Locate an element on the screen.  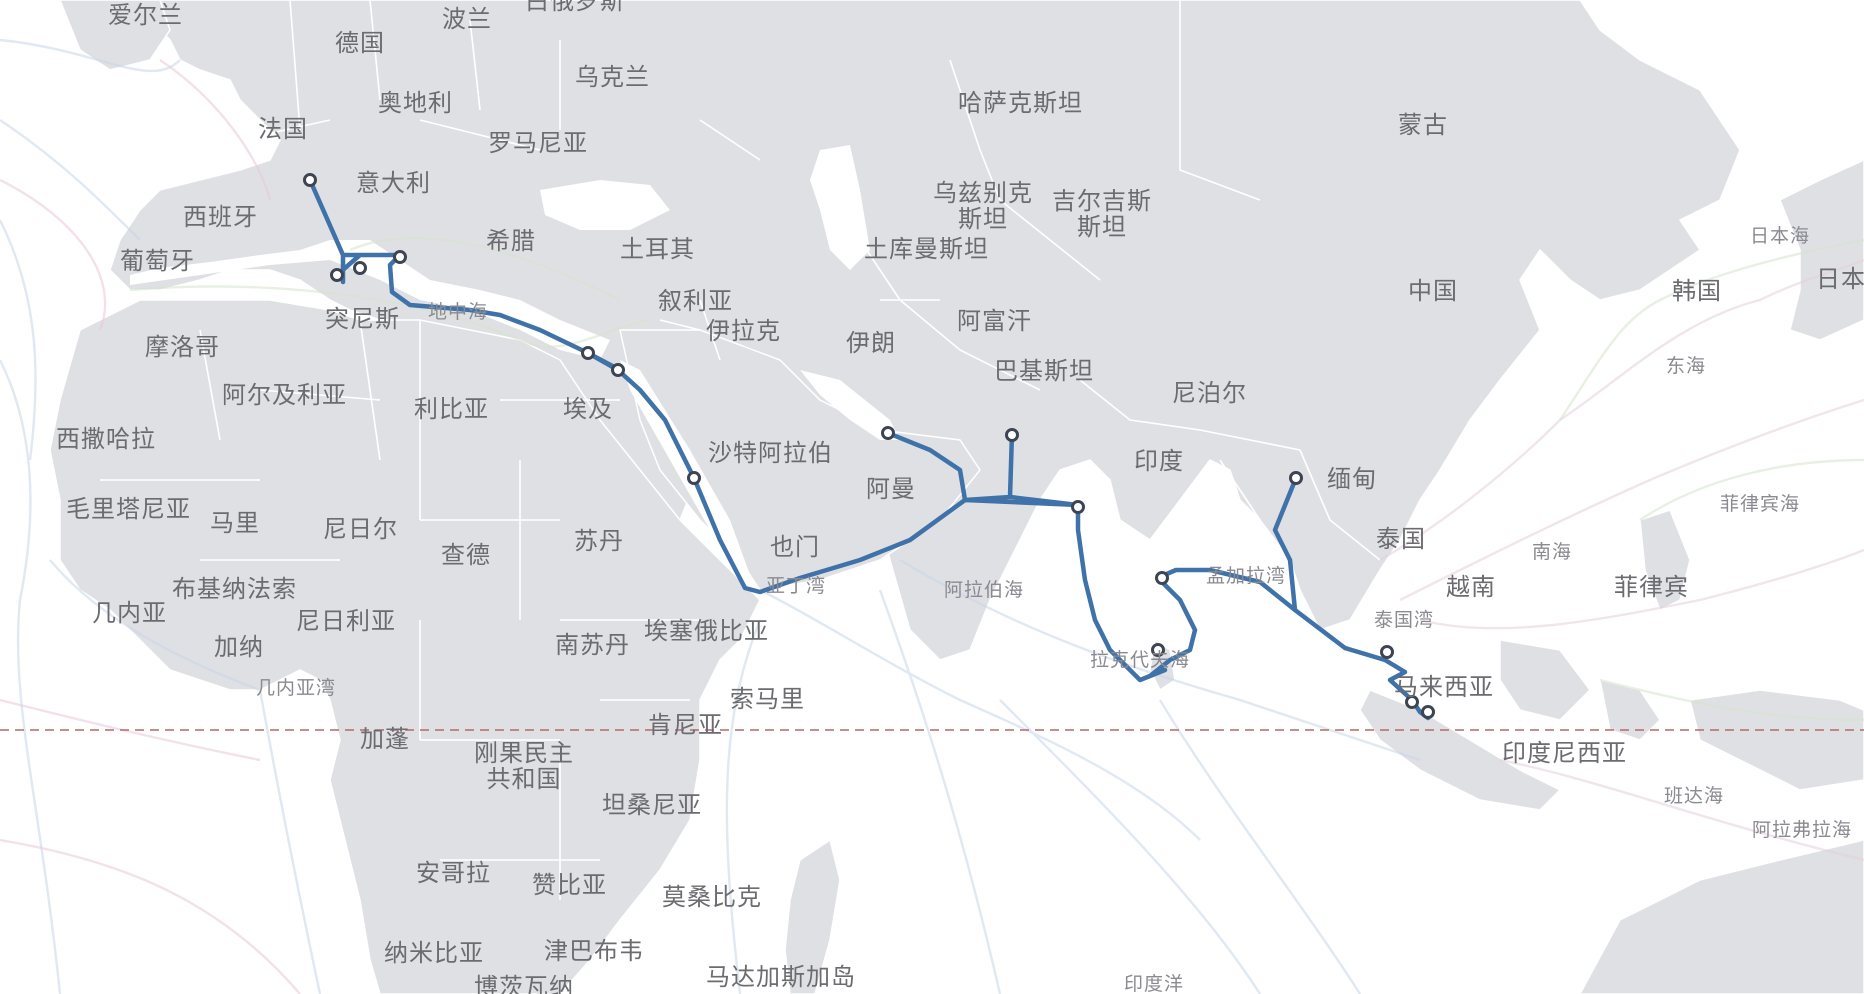
label-gulf-of-aden: 亚丁湾 is located at coordinates (796, 586).